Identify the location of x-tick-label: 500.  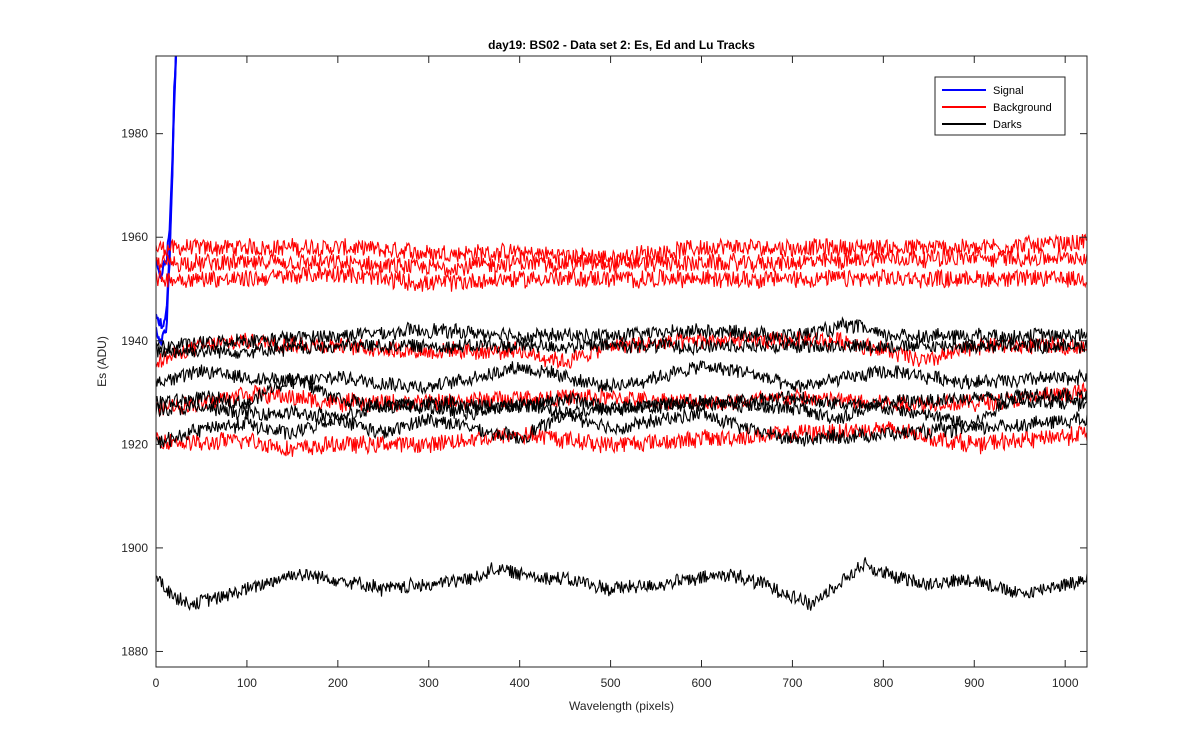
(611, 683).